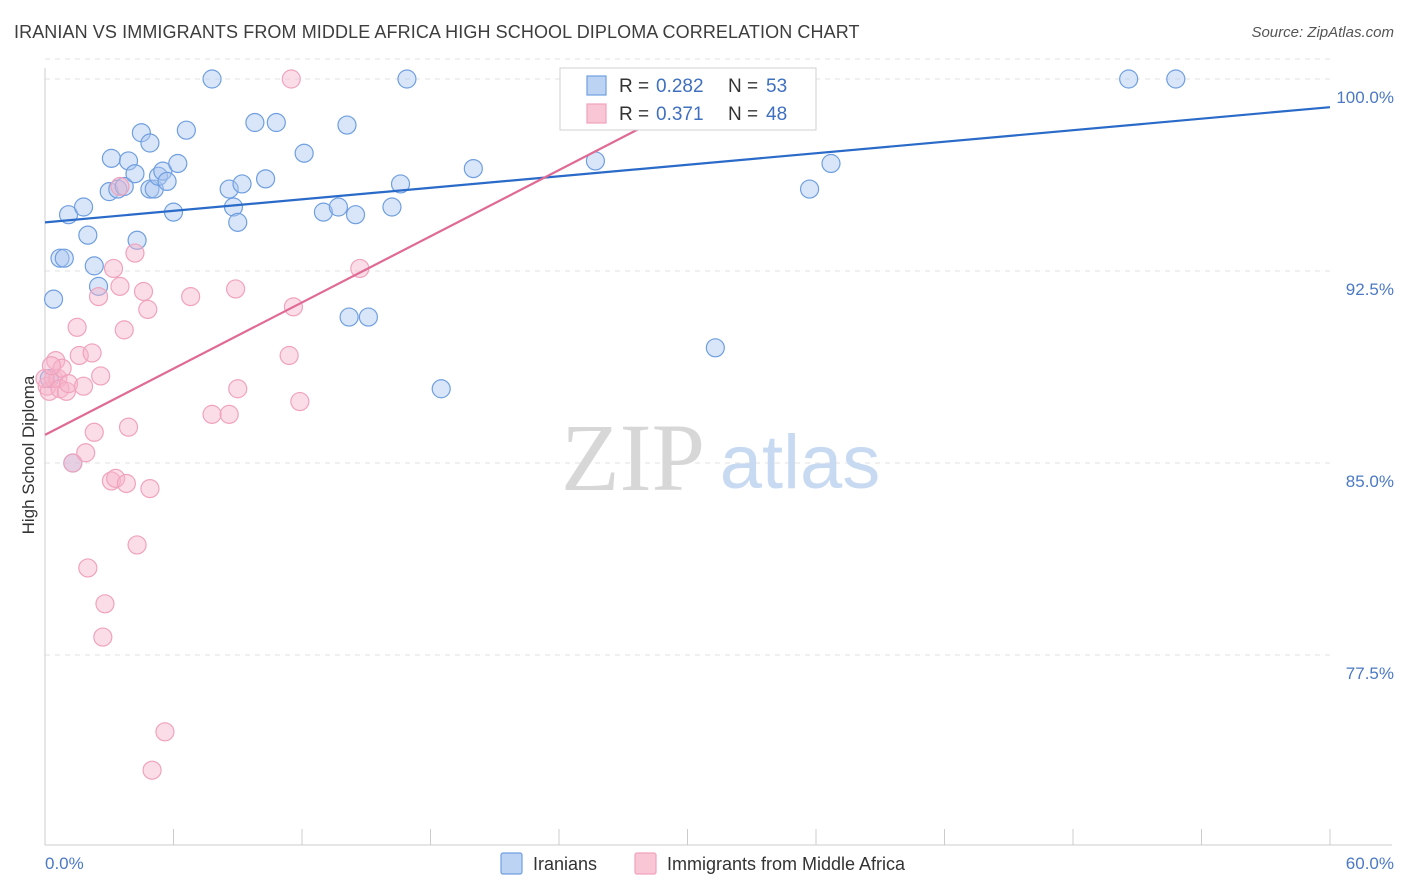 The width and height of the screenshot is (1406, 892). What do you see at coordinates (1322, 32) in the screenshot?
I see `source-credit: Source: ZipAtlas.com` at bounding box center [1322, 32].